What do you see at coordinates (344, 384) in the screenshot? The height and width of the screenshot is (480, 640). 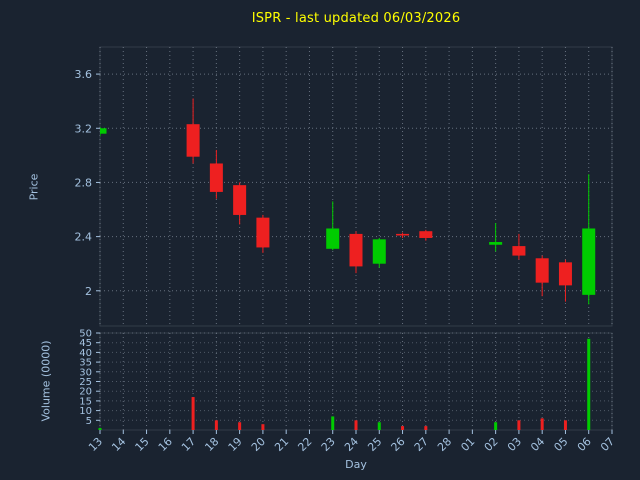 I see `volume-bars` at bounding box center [344, 384].